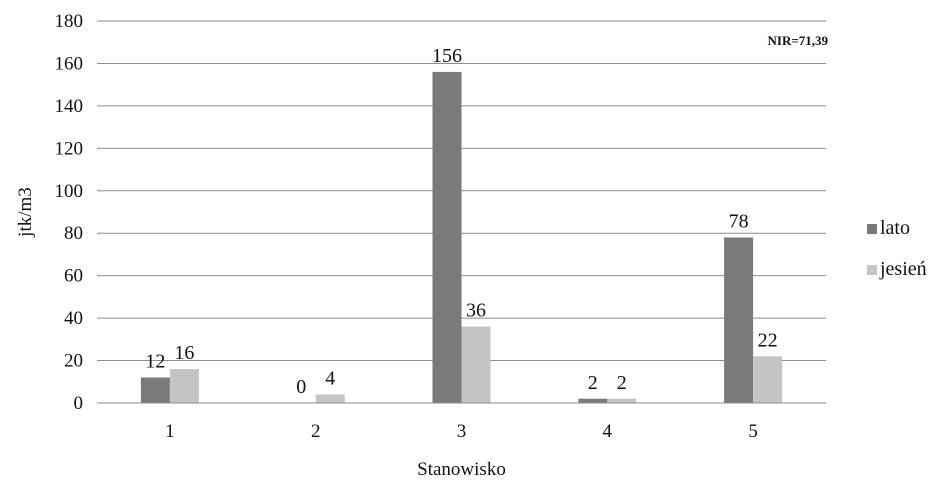 This screenshot has width=945, height=486. I want to click on bar-jesień-2, so click(330, 398).